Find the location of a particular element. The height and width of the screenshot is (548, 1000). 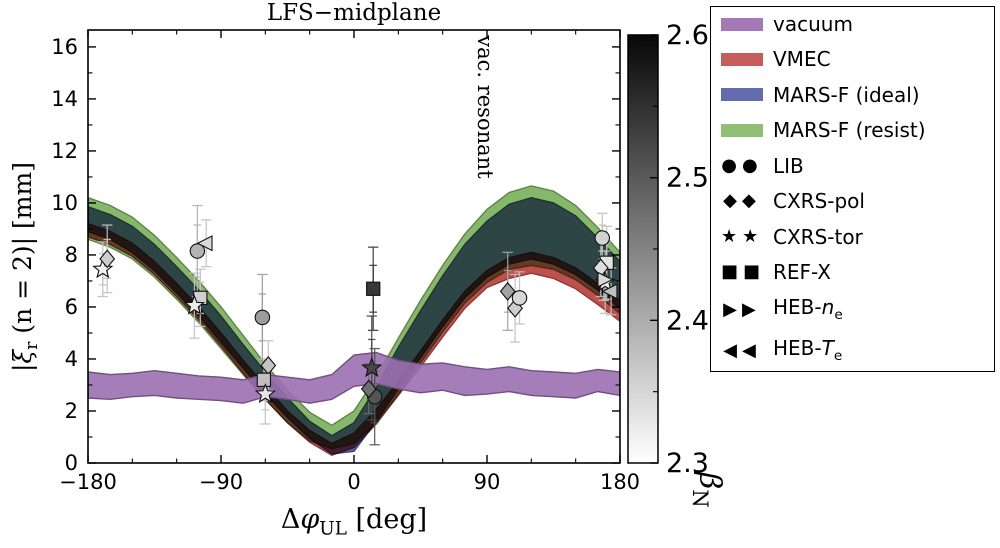

y-tick-label: 0 is located at coordinates (71, 463).